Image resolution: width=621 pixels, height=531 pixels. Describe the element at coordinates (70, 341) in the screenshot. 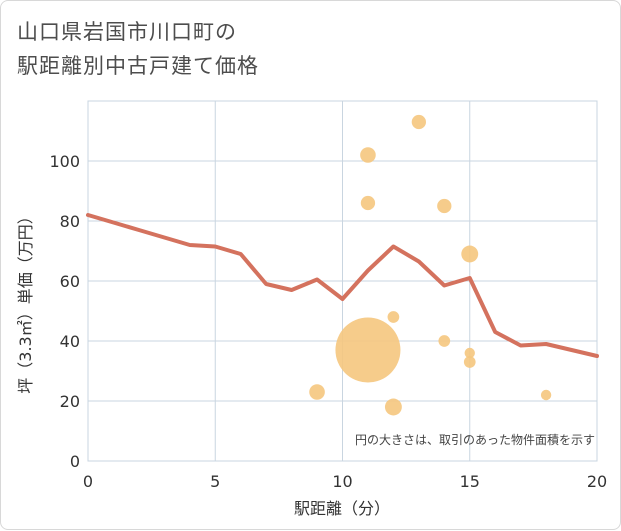

I see `y-tick-label: 40` at that location.